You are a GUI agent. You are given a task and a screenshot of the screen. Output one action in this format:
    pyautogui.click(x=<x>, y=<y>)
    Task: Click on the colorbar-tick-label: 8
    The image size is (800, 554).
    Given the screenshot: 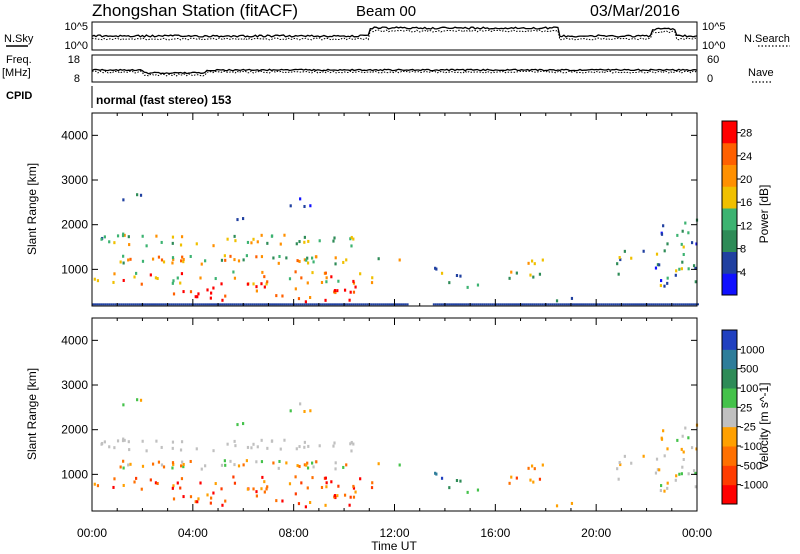 What is the action you would take?
    pyautogui.click(x=743, y=250)
    